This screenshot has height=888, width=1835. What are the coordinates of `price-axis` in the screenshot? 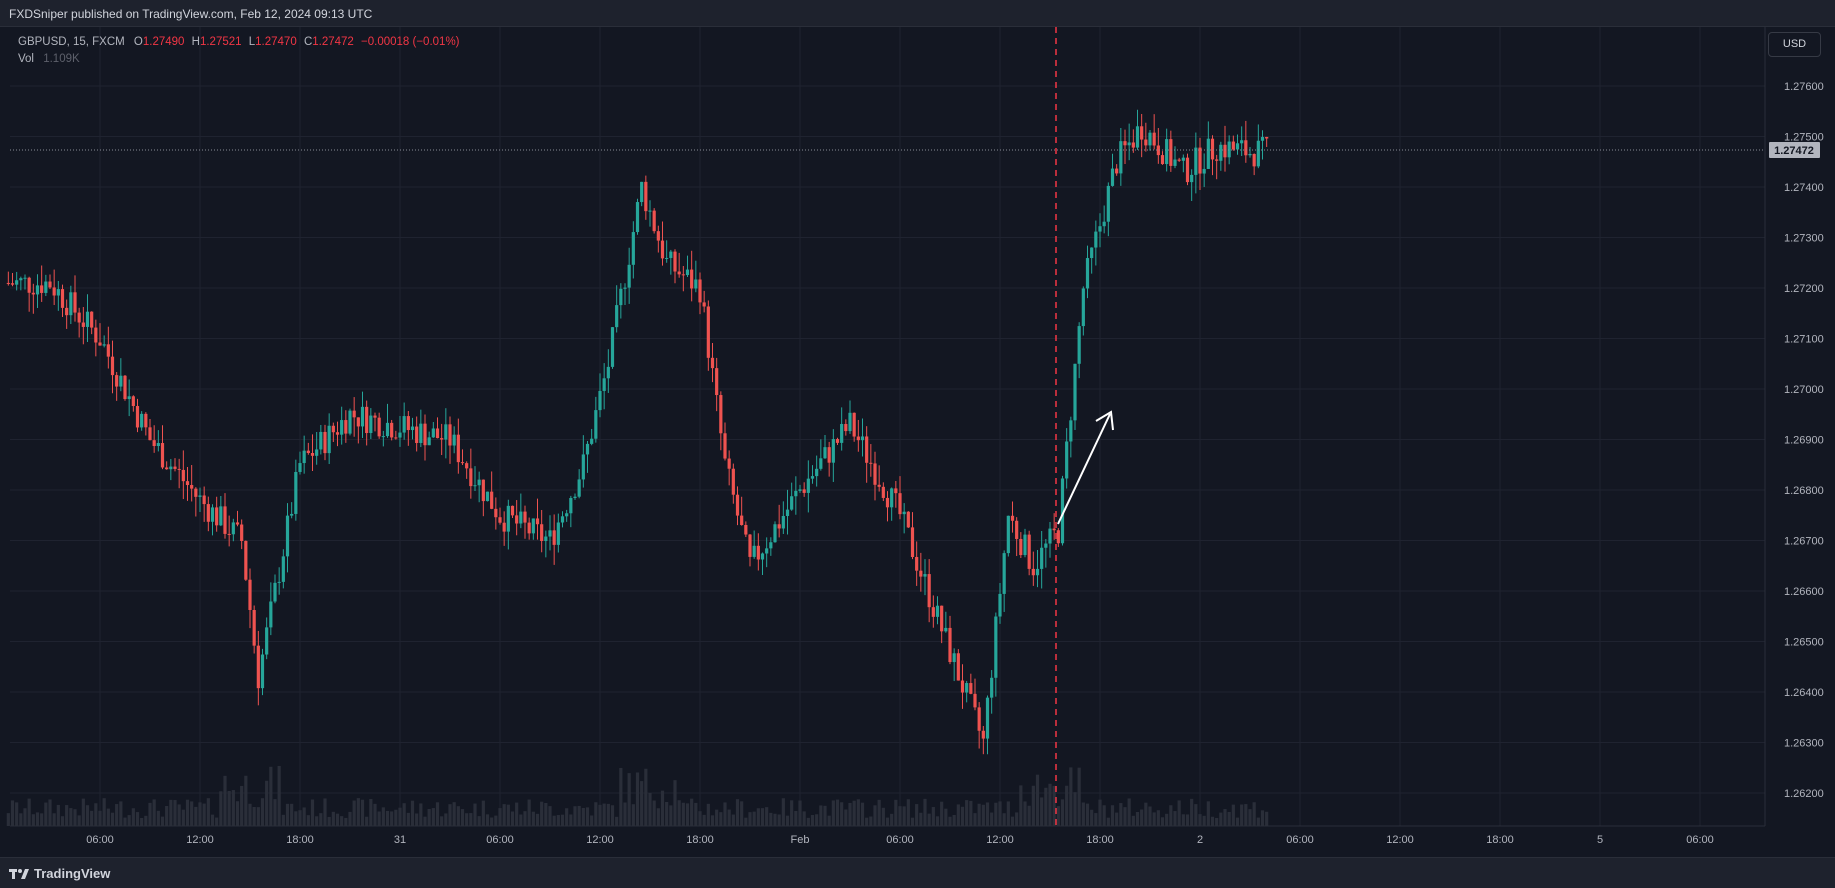 It's located at (1799, 427).